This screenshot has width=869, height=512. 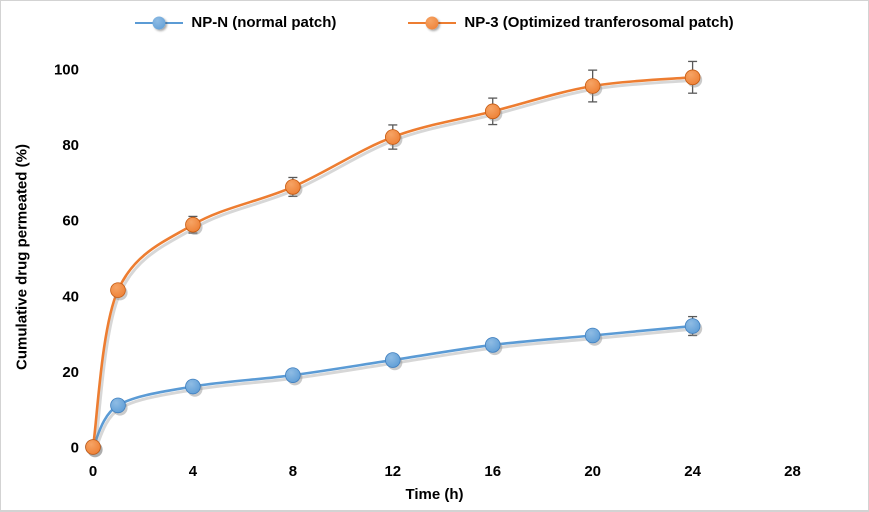 What do you see at coordinates (392, 471) in the screenshot?
I see `x-tick-label: 12` at bounding box center [392, 471].